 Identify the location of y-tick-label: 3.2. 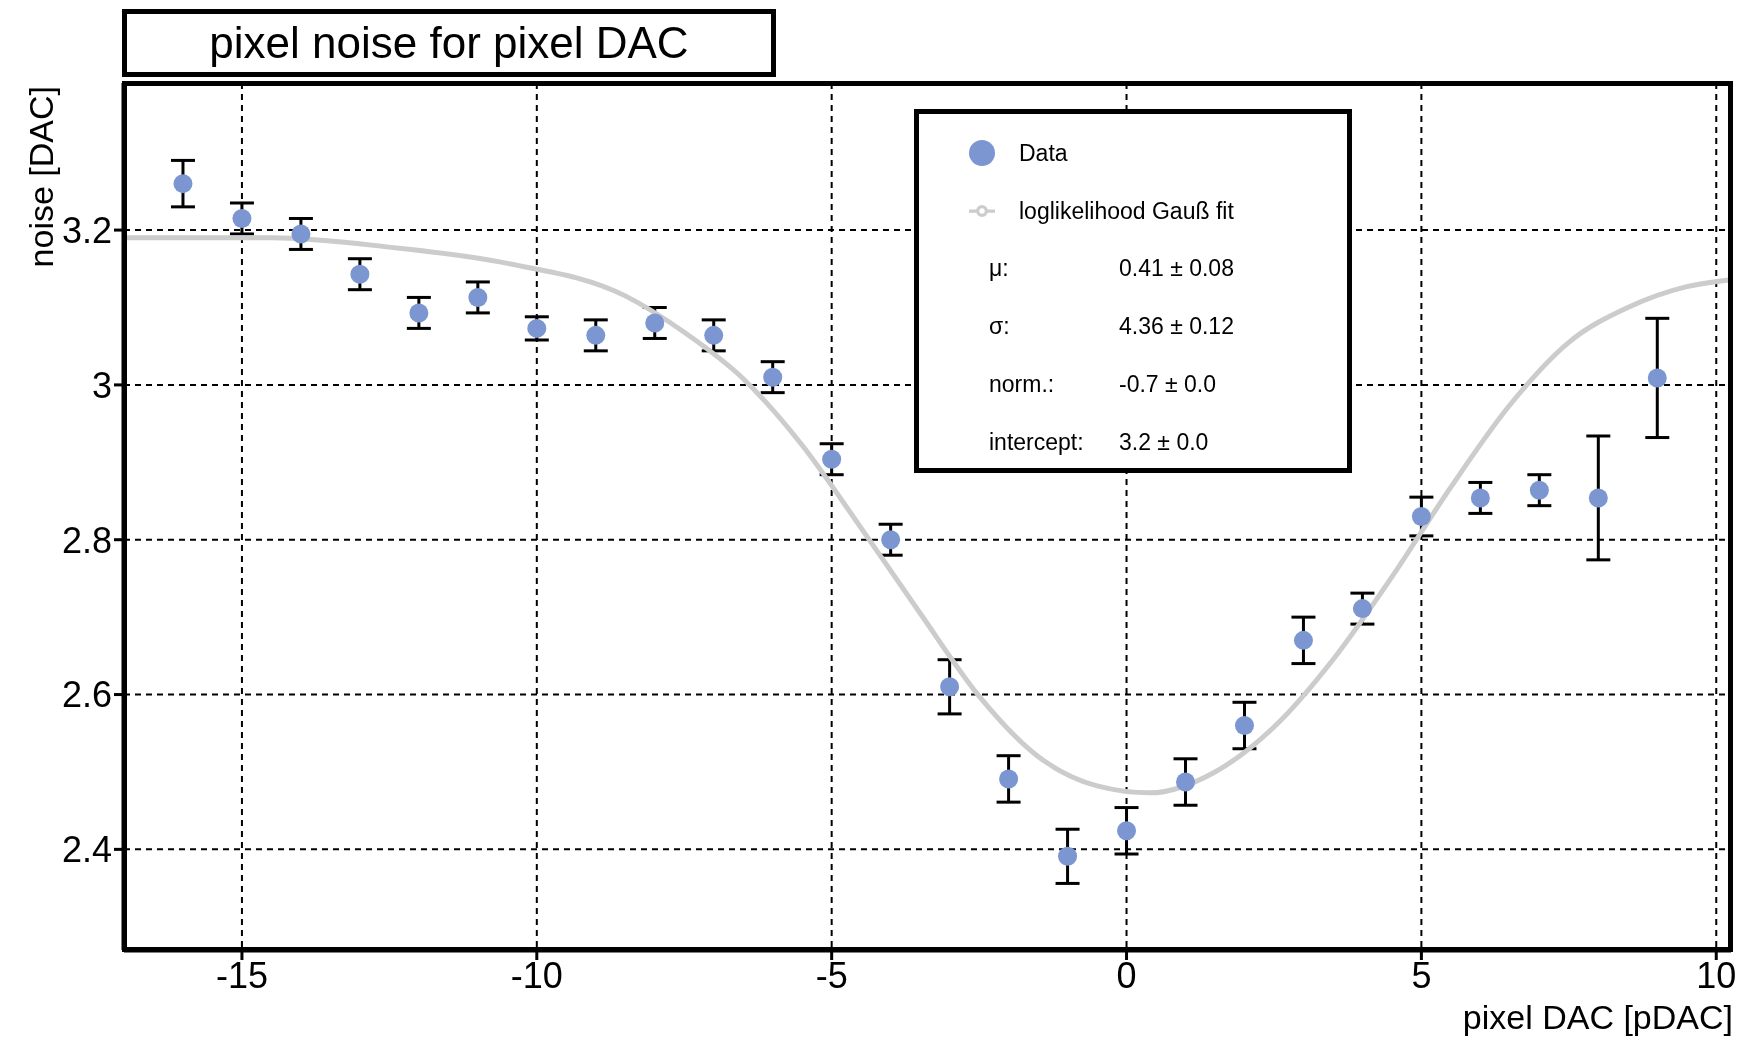
(86, 230).